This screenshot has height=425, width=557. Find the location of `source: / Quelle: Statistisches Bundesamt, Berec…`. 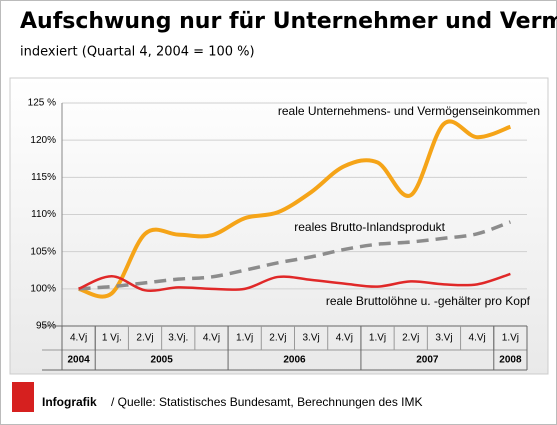

source: / Quelle: Statistisches Bundesamt, Berec… is located at coordinates (267, 402).